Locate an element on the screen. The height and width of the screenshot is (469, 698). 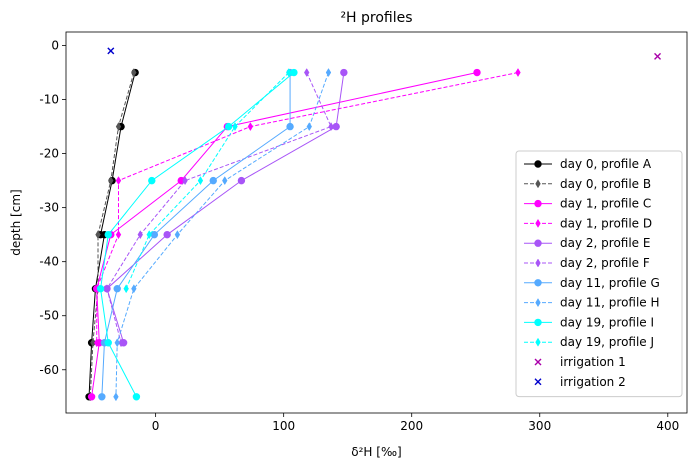
legend-item-irrigation-1: irrigation 1 is located at coordinates (580, 362).